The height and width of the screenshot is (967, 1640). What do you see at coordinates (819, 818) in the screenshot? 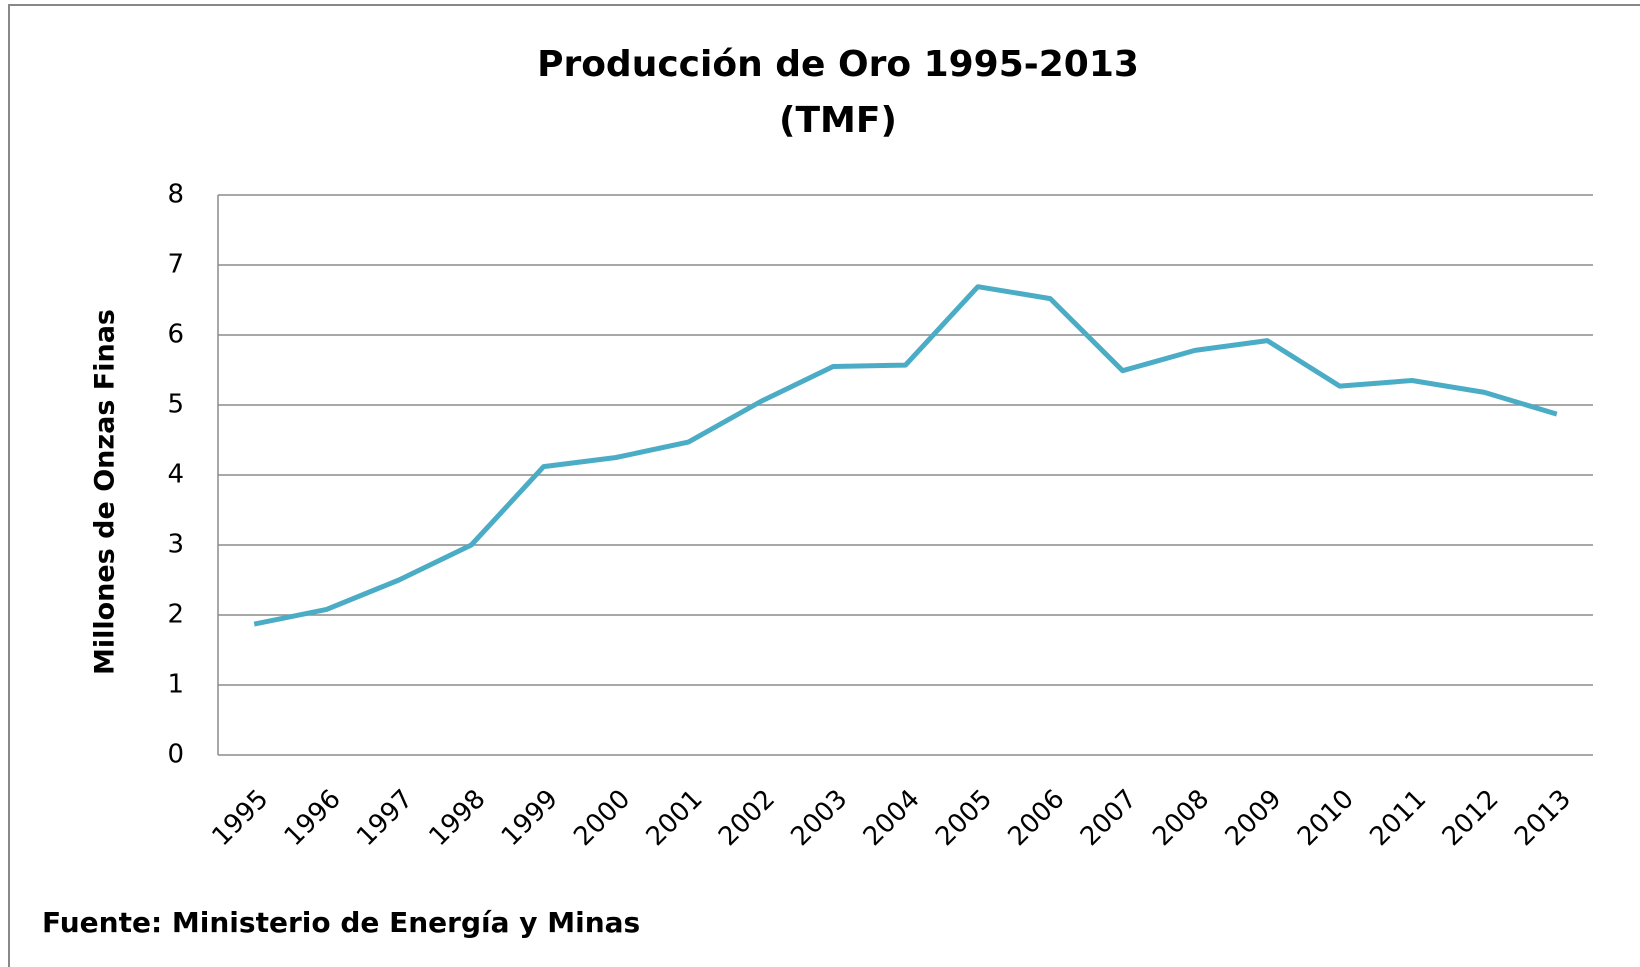
I see `x-tick-label: 2003` at bounding box center [819, 818].